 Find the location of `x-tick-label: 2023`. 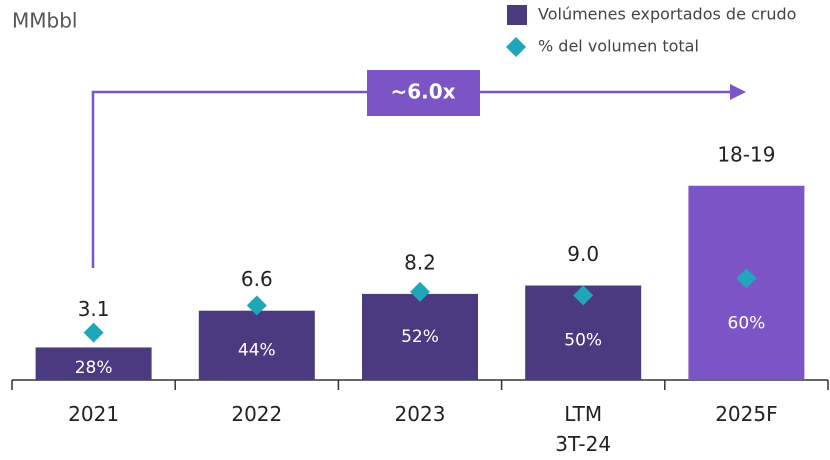

x-tick-label: 2023 is located at coordinates (420, 414).